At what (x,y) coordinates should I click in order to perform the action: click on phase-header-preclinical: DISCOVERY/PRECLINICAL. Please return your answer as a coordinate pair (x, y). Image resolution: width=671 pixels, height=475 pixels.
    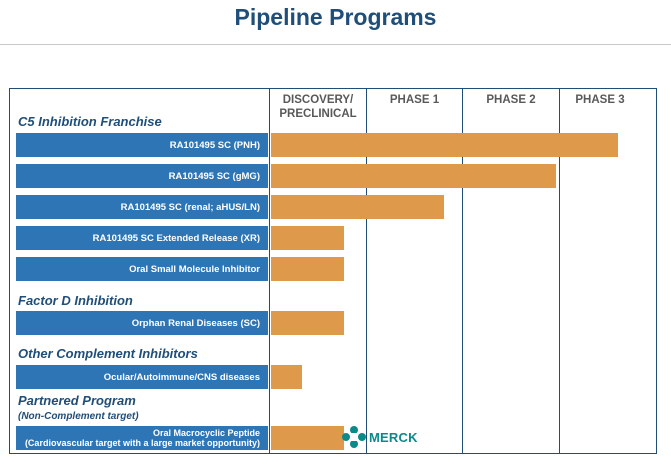
    Looking at the image, I should click on (318, 107).